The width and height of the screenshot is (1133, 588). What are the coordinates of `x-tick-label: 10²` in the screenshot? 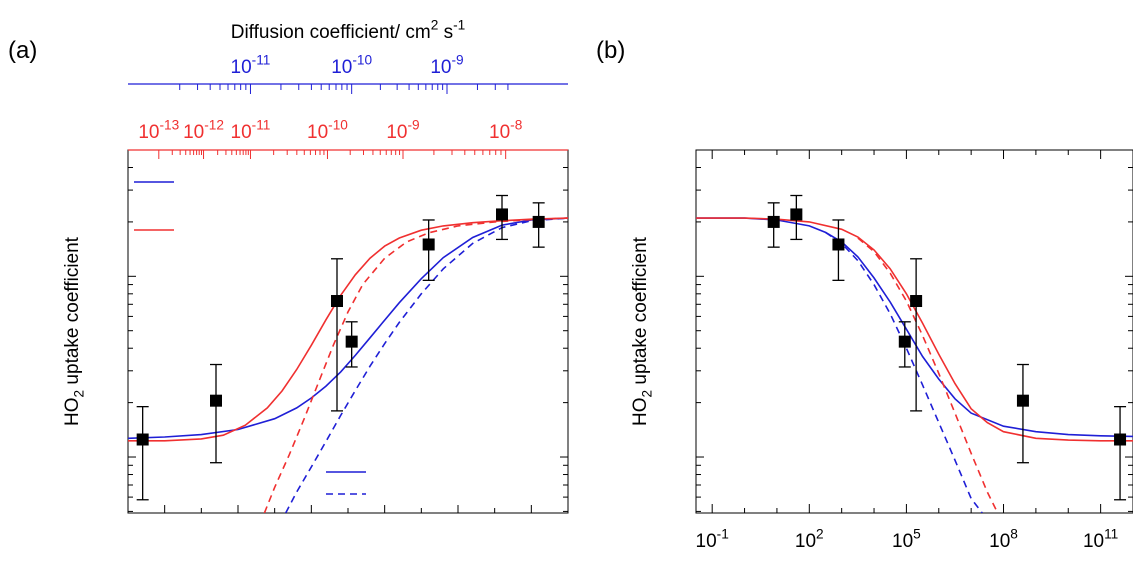 It's located at (809, 539).